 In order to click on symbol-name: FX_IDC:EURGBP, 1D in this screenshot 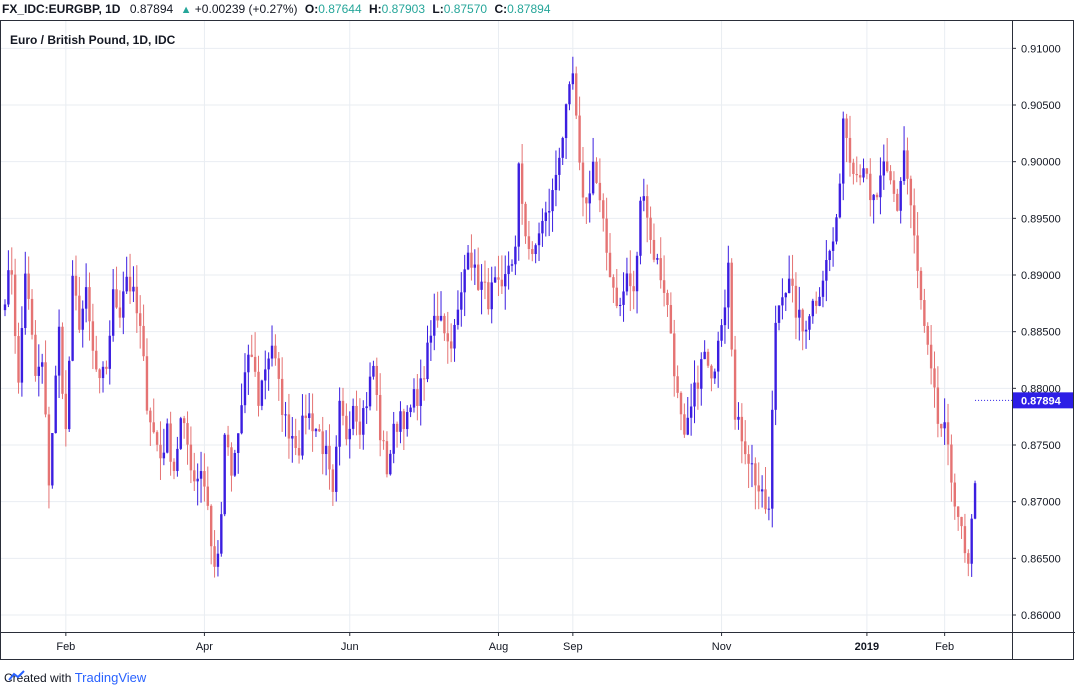, I will do `click(61, 9)`.